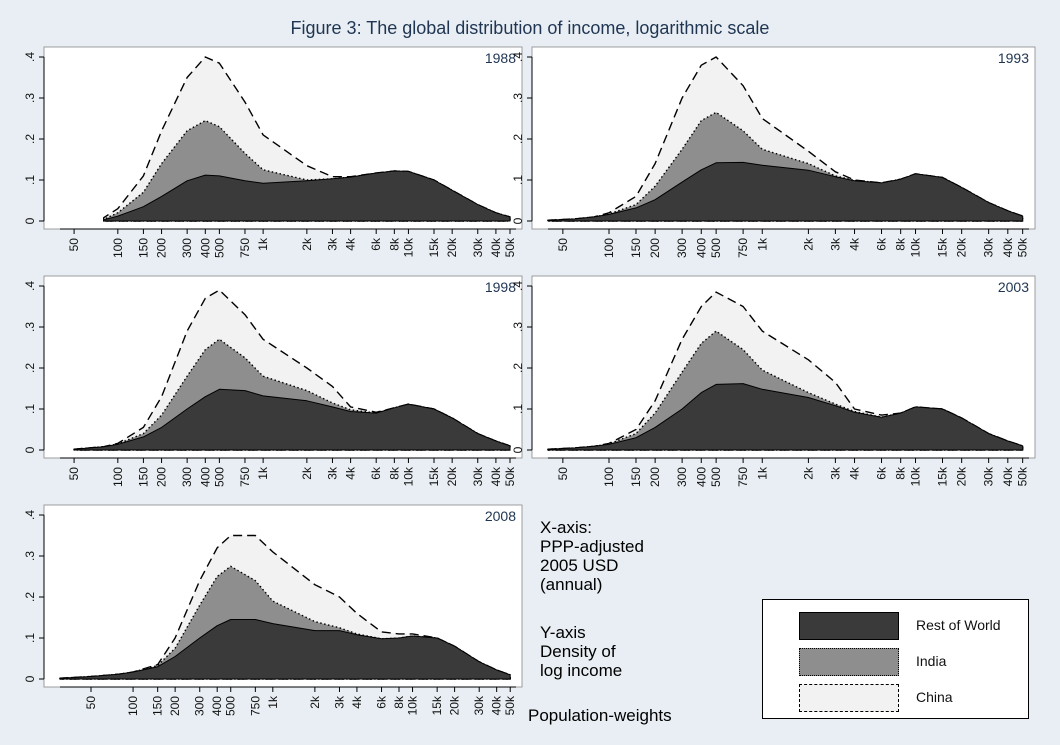 The height and width of the screenshot is (745, 1060). I want to click on legend-label-india: India, so click(931, 661).